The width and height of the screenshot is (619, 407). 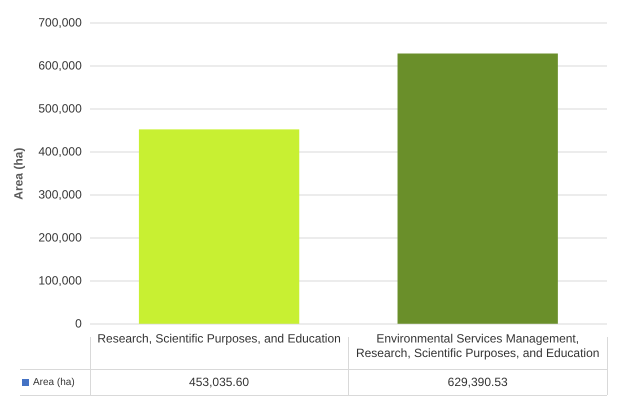 What do you see at coordinates (219, 339) in the screenshot?
I see `x-tick-label: Research, Scientific Purposes, and Education` at bounding box center [219, 339].